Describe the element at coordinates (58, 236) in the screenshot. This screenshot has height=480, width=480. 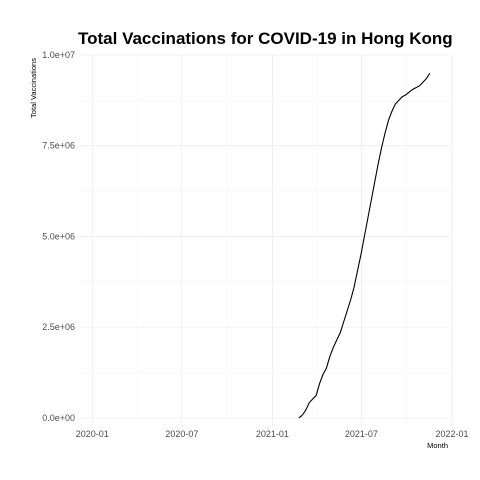
I see `y-tick-label: 5.0e+06` at that location.